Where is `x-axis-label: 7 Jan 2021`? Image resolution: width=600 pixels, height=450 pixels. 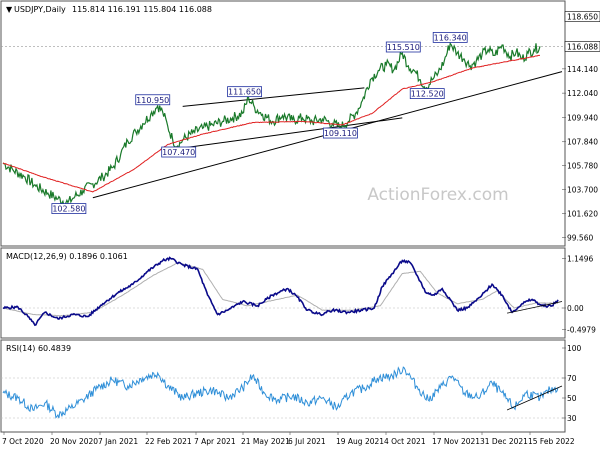
x-axis-label: 7 Jan 2021 is located at coordinates (118, 441).